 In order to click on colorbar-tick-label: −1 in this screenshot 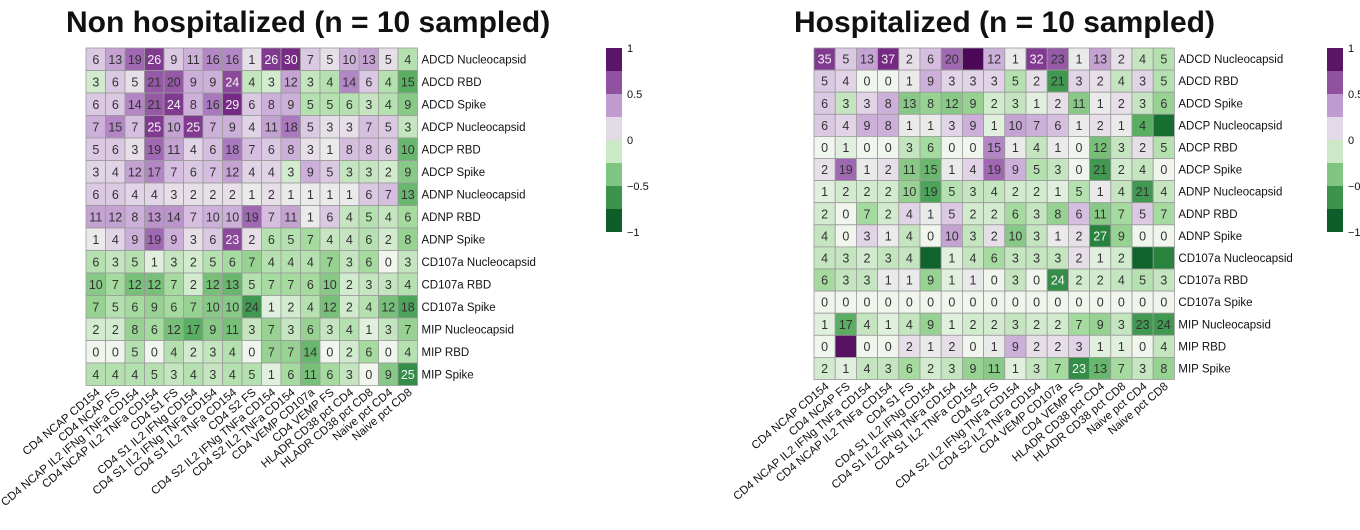, I will do `click(1354, 233)`.